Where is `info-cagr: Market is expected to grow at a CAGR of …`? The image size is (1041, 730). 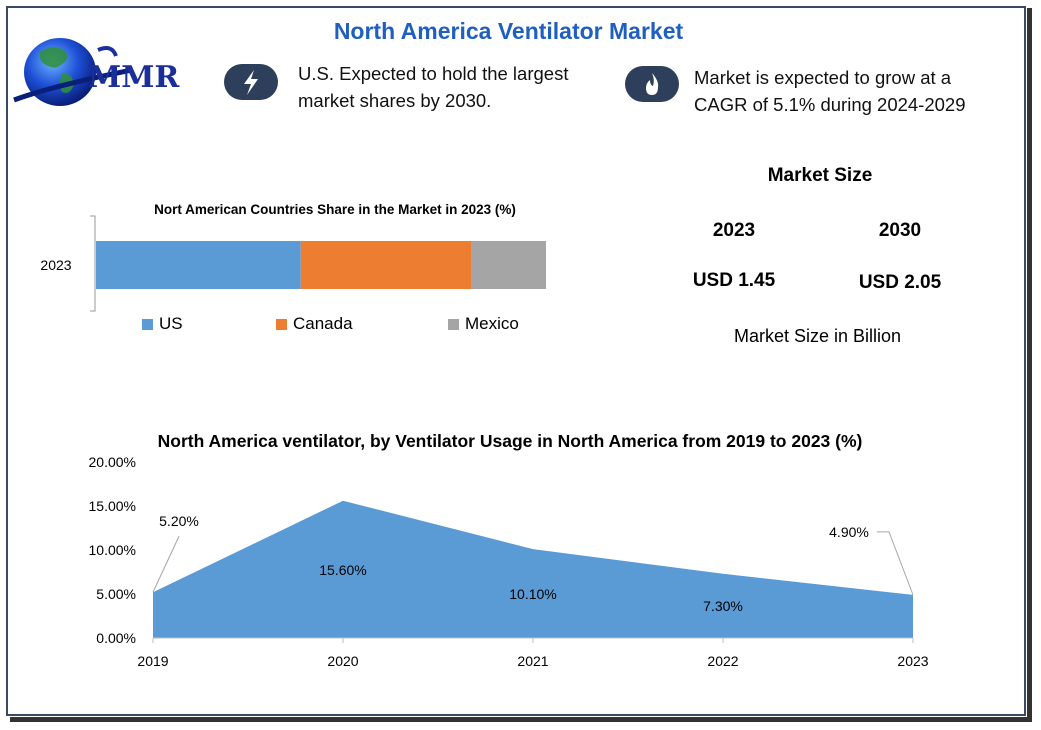 info-cagr: Market is expected to grow at a CAGR of … is located at coordinates (830, 91).